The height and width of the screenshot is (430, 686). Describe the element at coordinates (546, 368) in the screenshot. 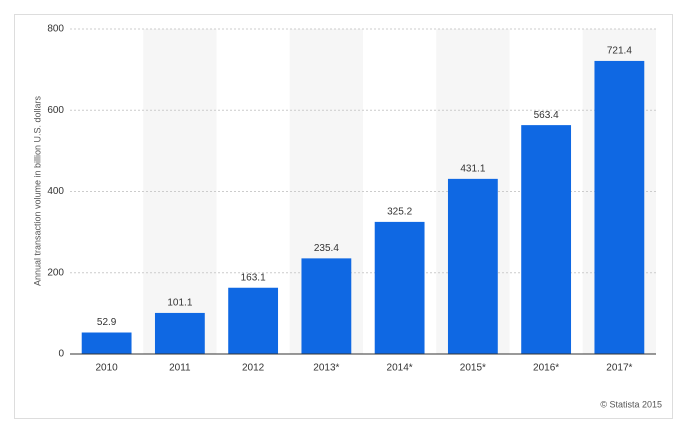

I see `x-tick-label: 2016*` at that location.